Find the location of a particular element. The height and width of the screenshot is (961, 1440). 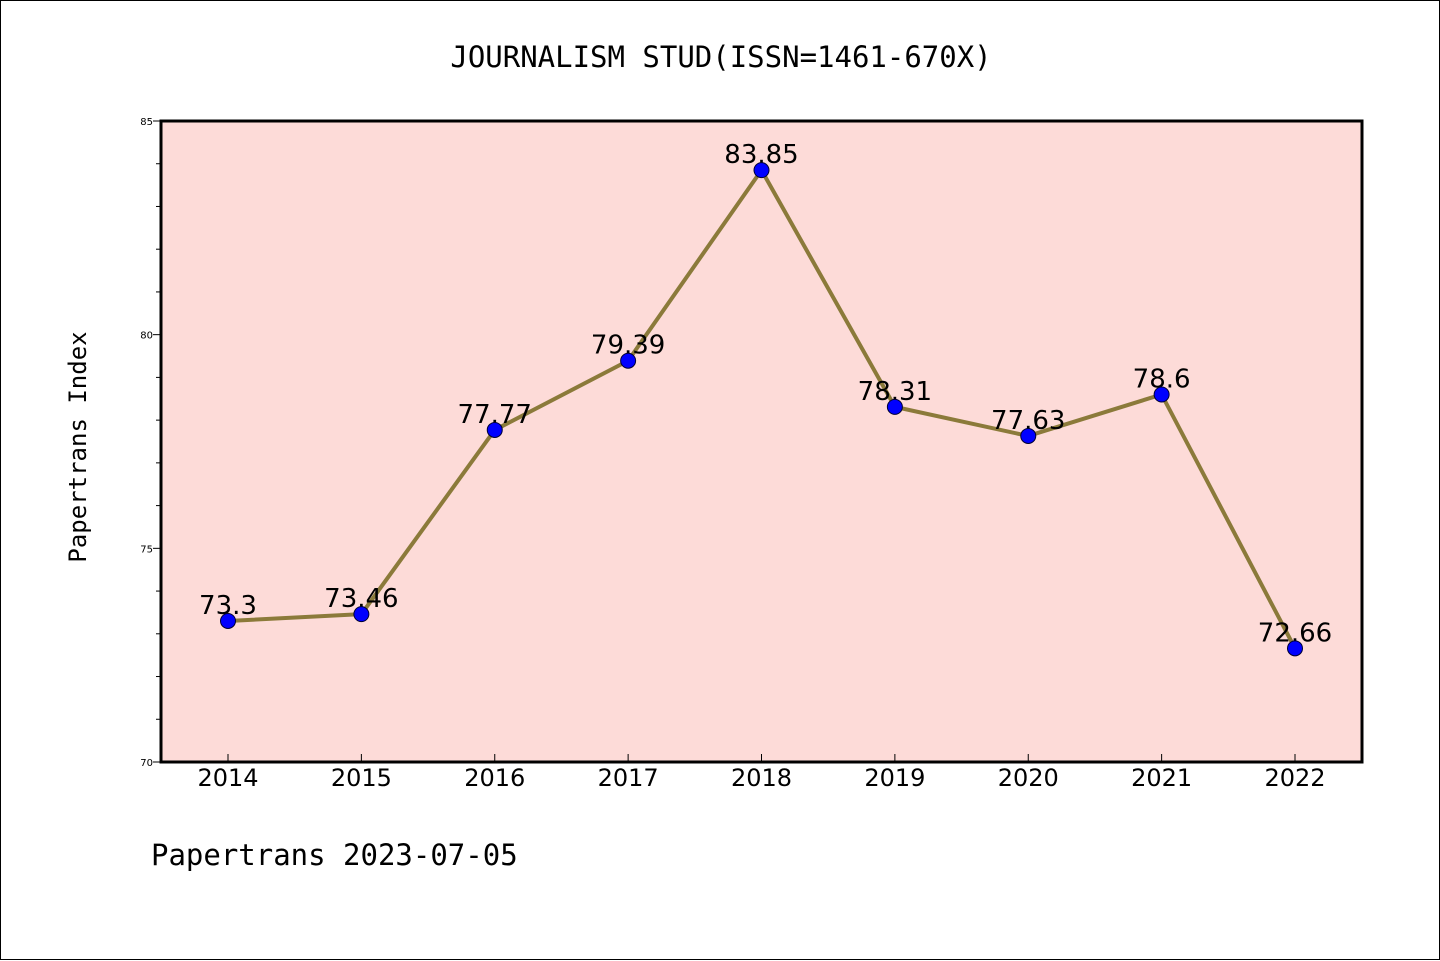

y-tick-label: 75 is located at coordinates (146, 549).